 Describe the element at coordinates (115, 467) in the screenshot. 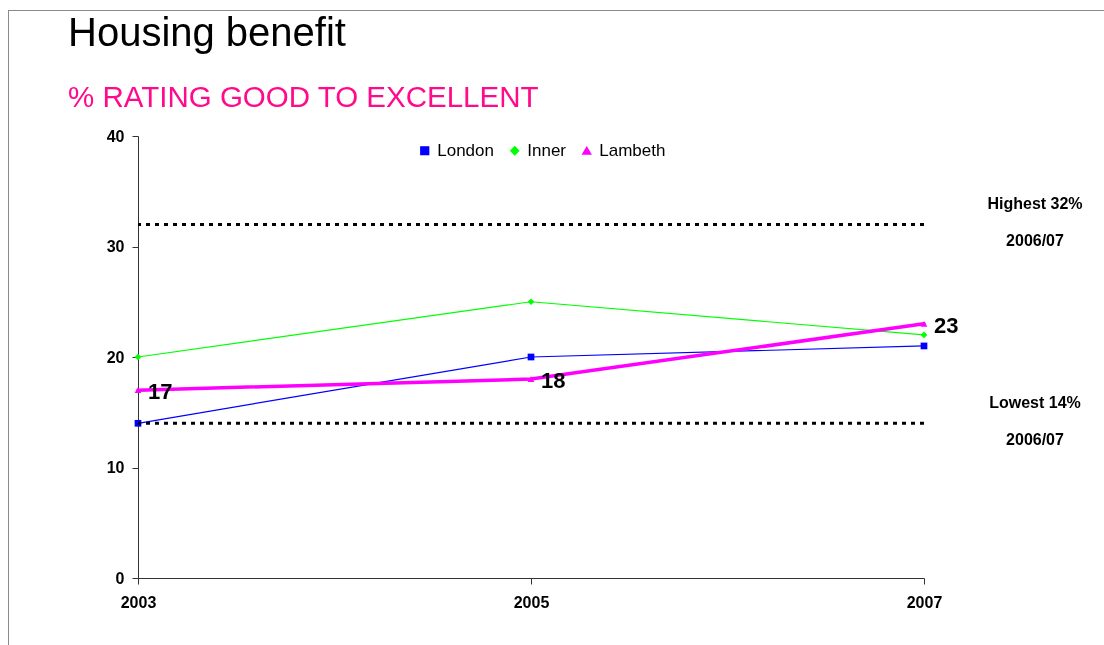

I see `y-tick-label: 10` at that location.